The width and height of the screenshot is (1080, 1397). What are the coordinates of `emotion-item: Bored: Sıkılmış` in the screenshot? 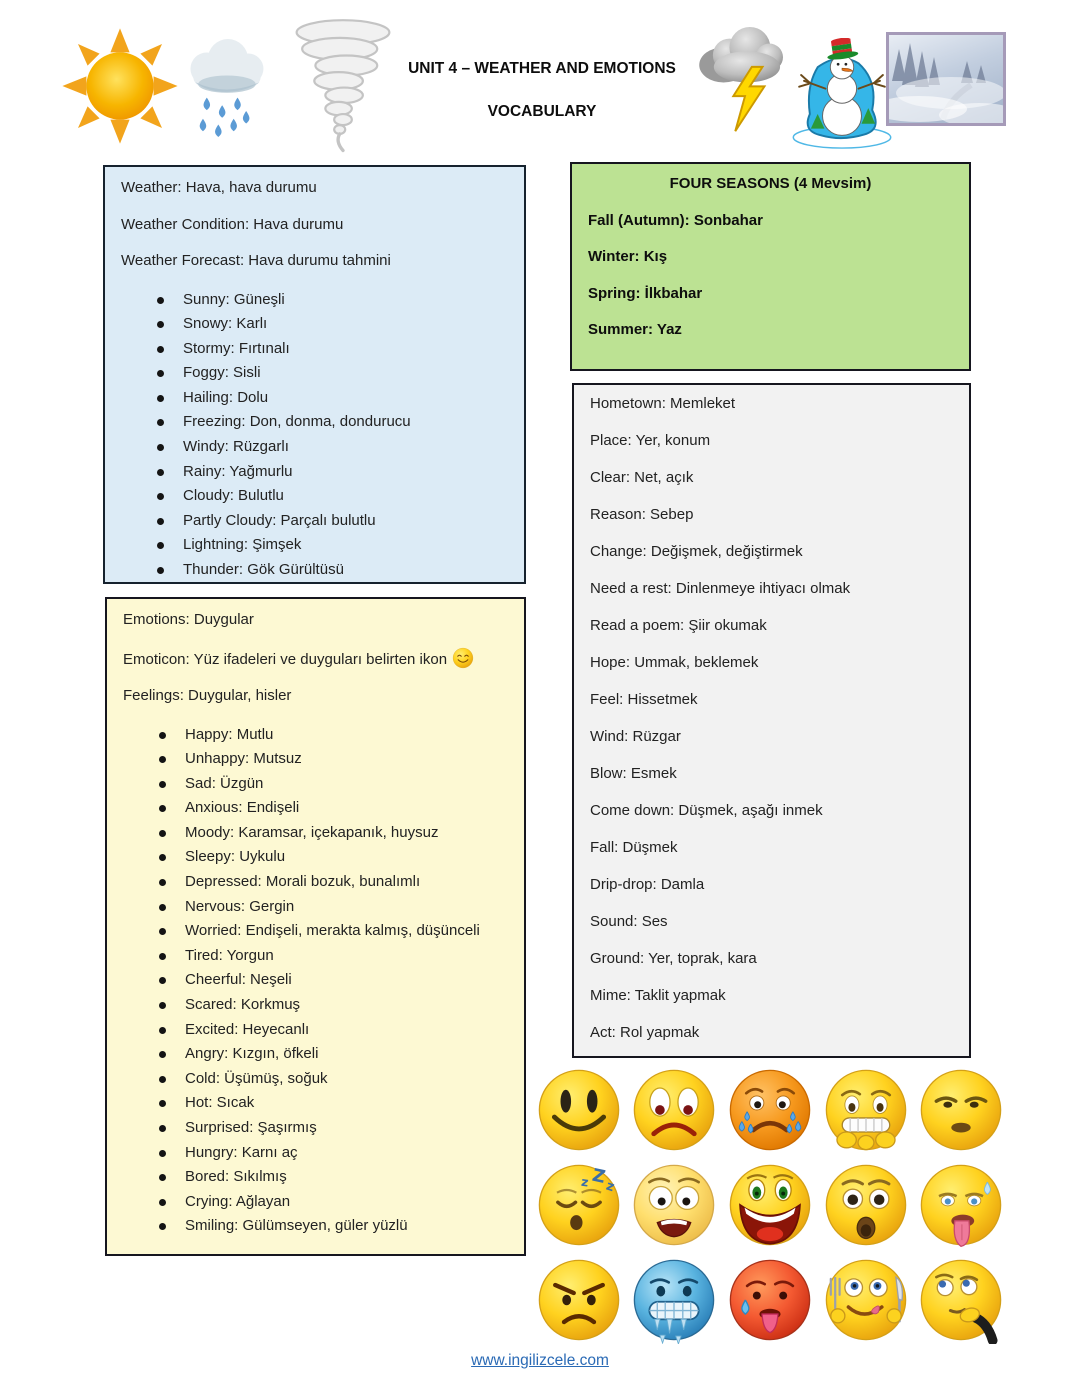 It's located at (315, 1177).